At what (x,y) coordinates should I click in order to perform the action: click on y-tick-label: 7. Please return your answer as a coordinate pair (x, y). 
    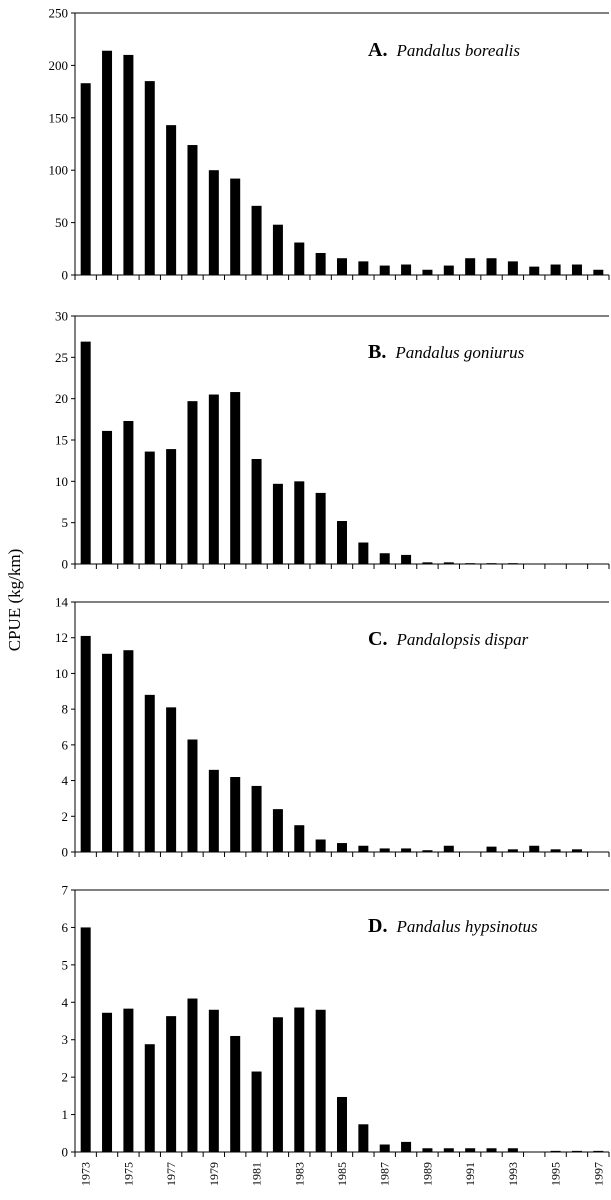
    Looking at the image, I should click on (65, 890).